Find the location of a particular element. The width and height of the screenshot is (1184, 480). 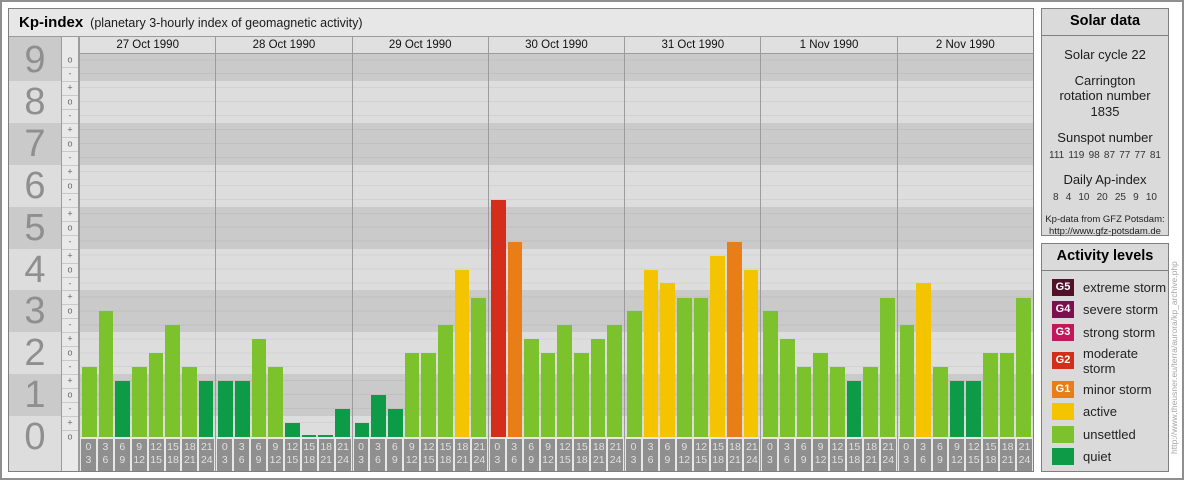

kp-thirds-gridlines is located at coordinates (284, 245).